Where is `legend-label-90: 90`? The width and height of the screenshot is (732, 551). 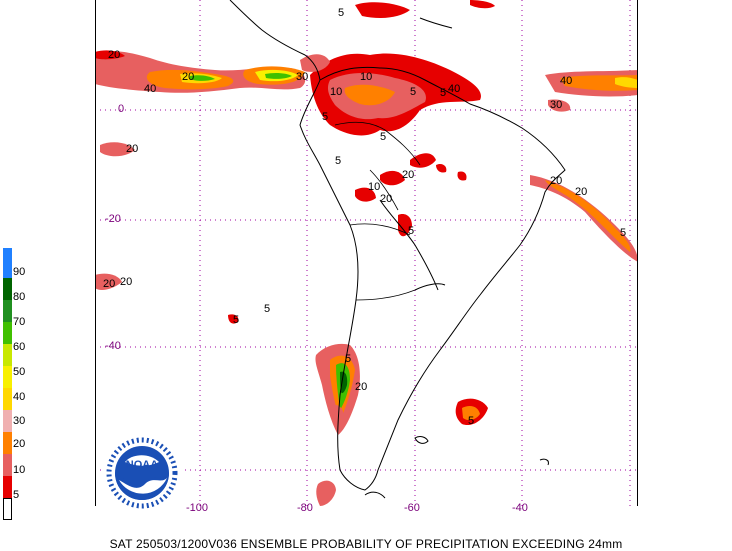
legend-label-90: 90 is located at coordinates (19, 272).